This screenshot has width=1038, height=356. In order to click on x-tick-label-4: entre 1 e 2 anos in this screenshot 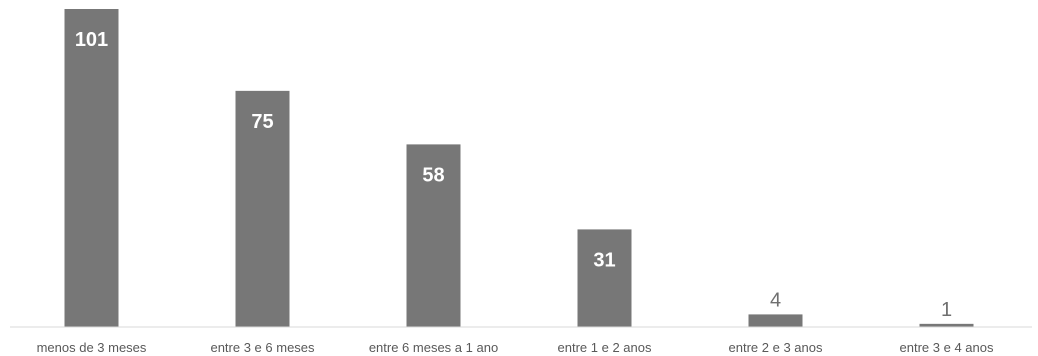, I will do `click(605, 347)`.